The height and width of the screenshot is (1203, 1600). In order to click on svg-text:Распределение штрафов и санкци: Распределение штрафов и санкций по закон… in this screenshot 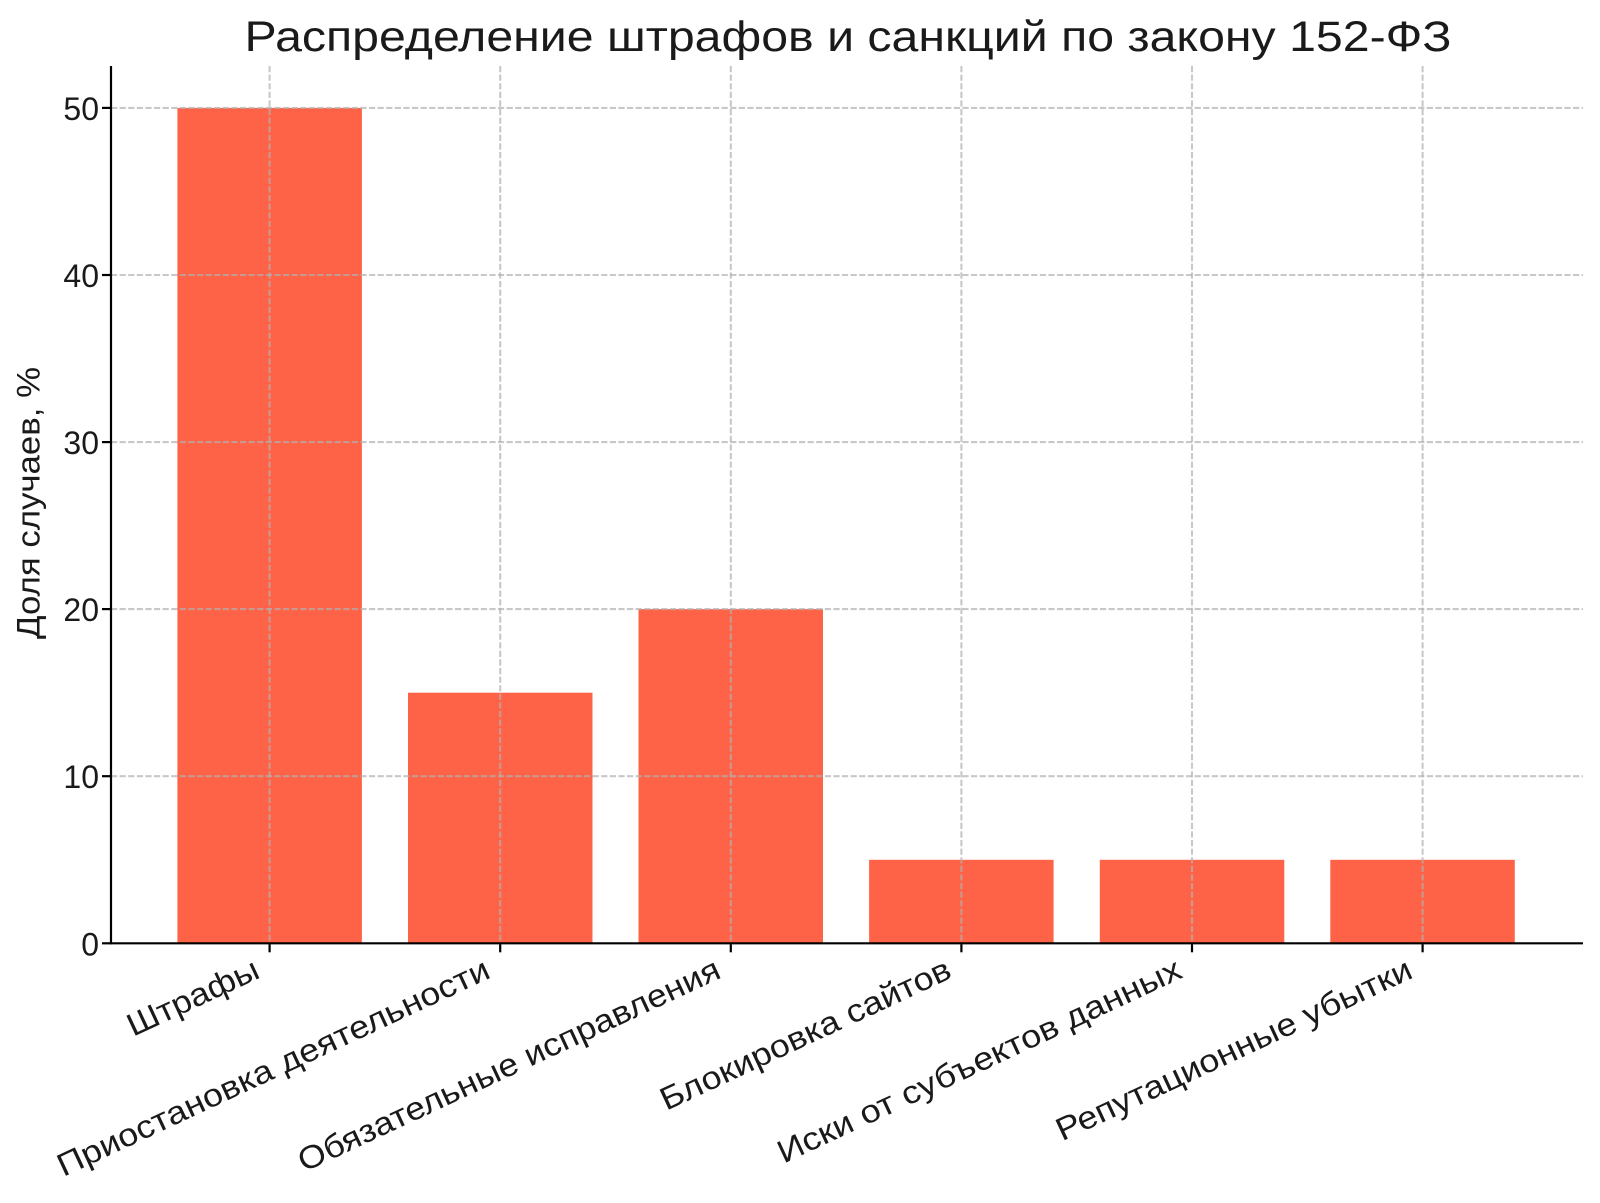, I will do `click(848, 37)`.